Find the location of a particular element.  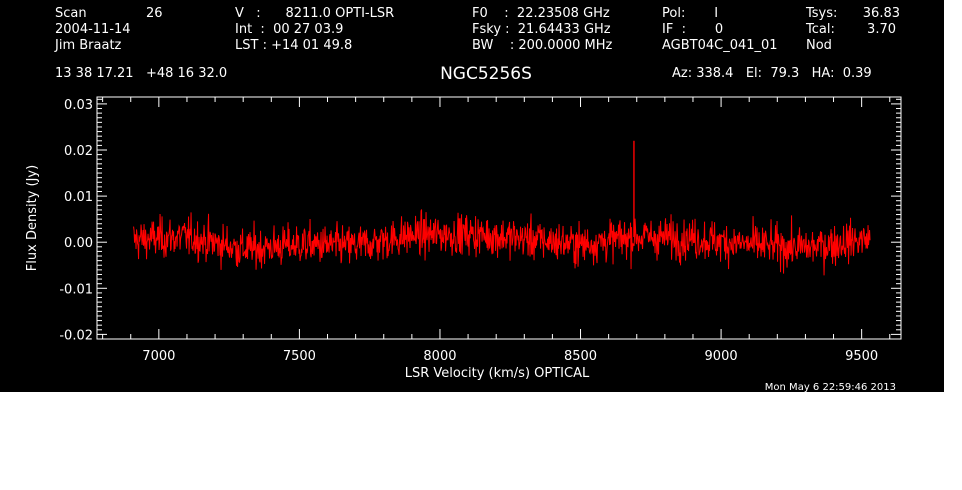

y-tick-label: 0.01 is located at coordinates (78, 197).